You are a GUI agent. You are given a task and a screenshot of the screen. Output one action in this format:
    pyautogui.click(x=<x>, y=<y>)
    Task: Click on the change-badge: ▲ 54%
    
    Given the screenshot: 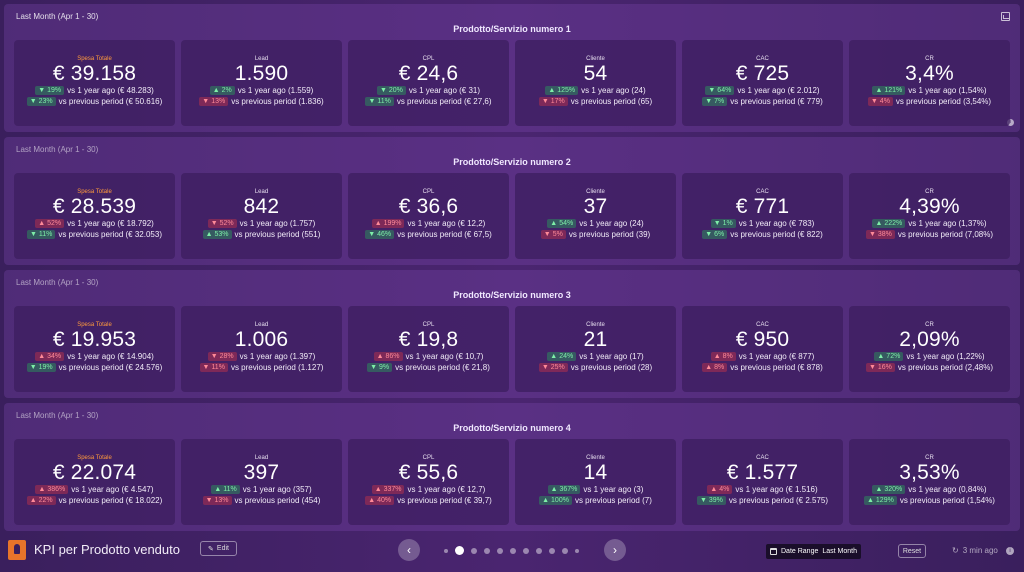 What is the action you would take?
    pyautogui.click(x=562, y=223)
    